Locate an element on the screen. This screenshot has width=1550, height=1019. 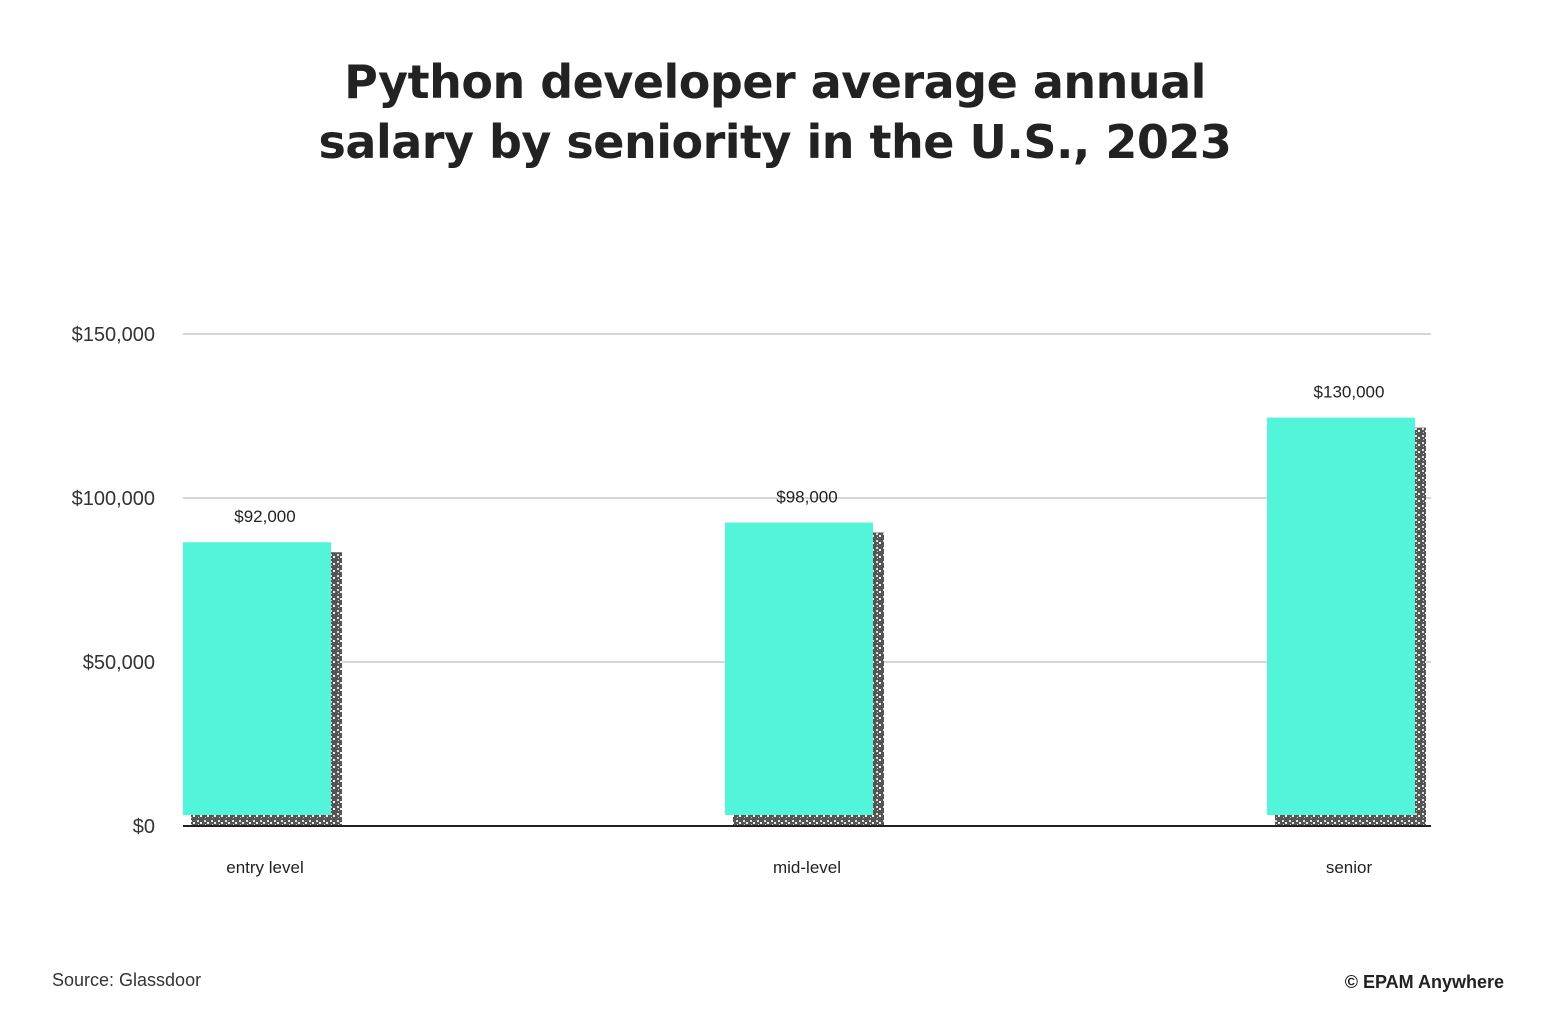
y-tick-label: $150,000 is located at coordinates (113, 335).